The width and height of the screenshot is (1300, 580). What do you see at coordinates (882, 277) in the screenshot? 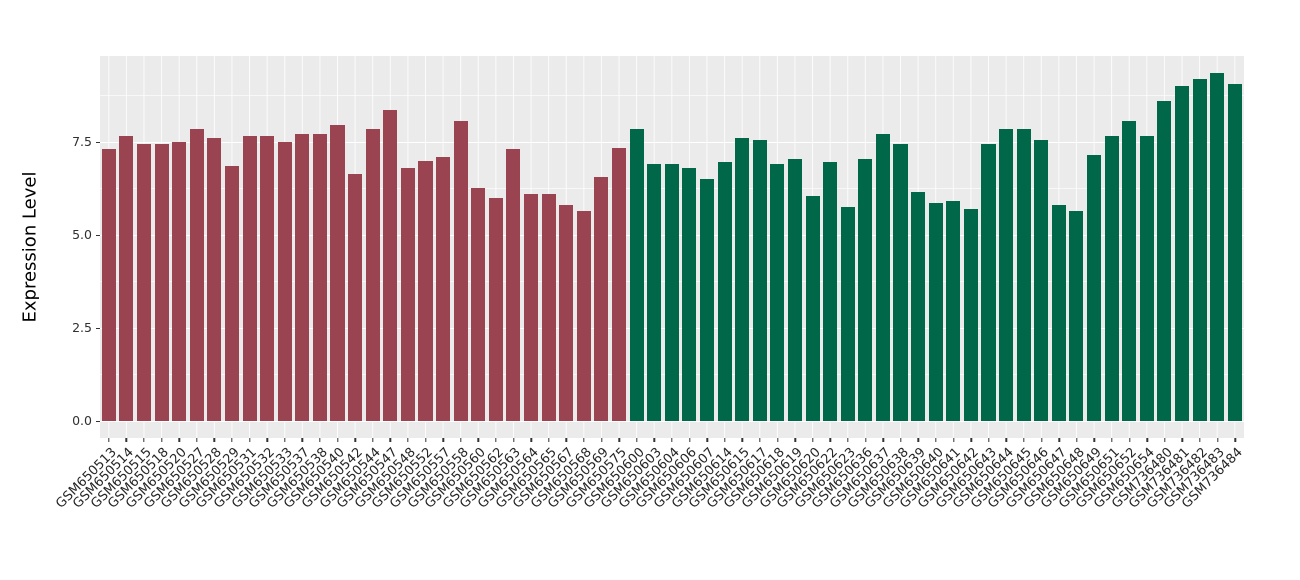
I see `bar-GSM650637` at bounding box center [882, 277].